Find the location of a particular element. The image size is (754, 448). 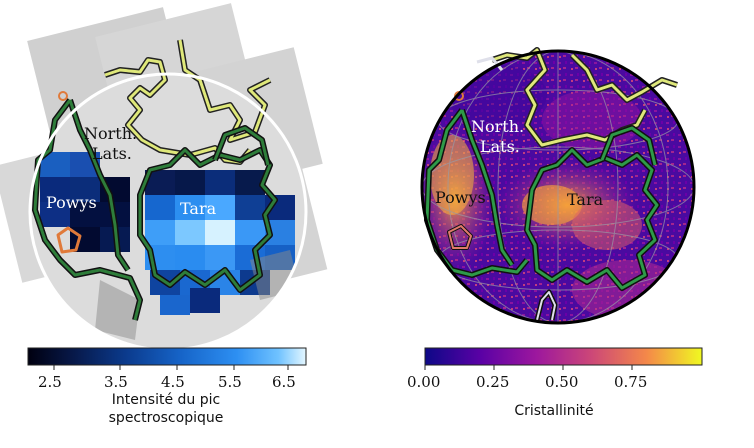

left-tick-1: 3.5 is located at coordinates (116, 382).